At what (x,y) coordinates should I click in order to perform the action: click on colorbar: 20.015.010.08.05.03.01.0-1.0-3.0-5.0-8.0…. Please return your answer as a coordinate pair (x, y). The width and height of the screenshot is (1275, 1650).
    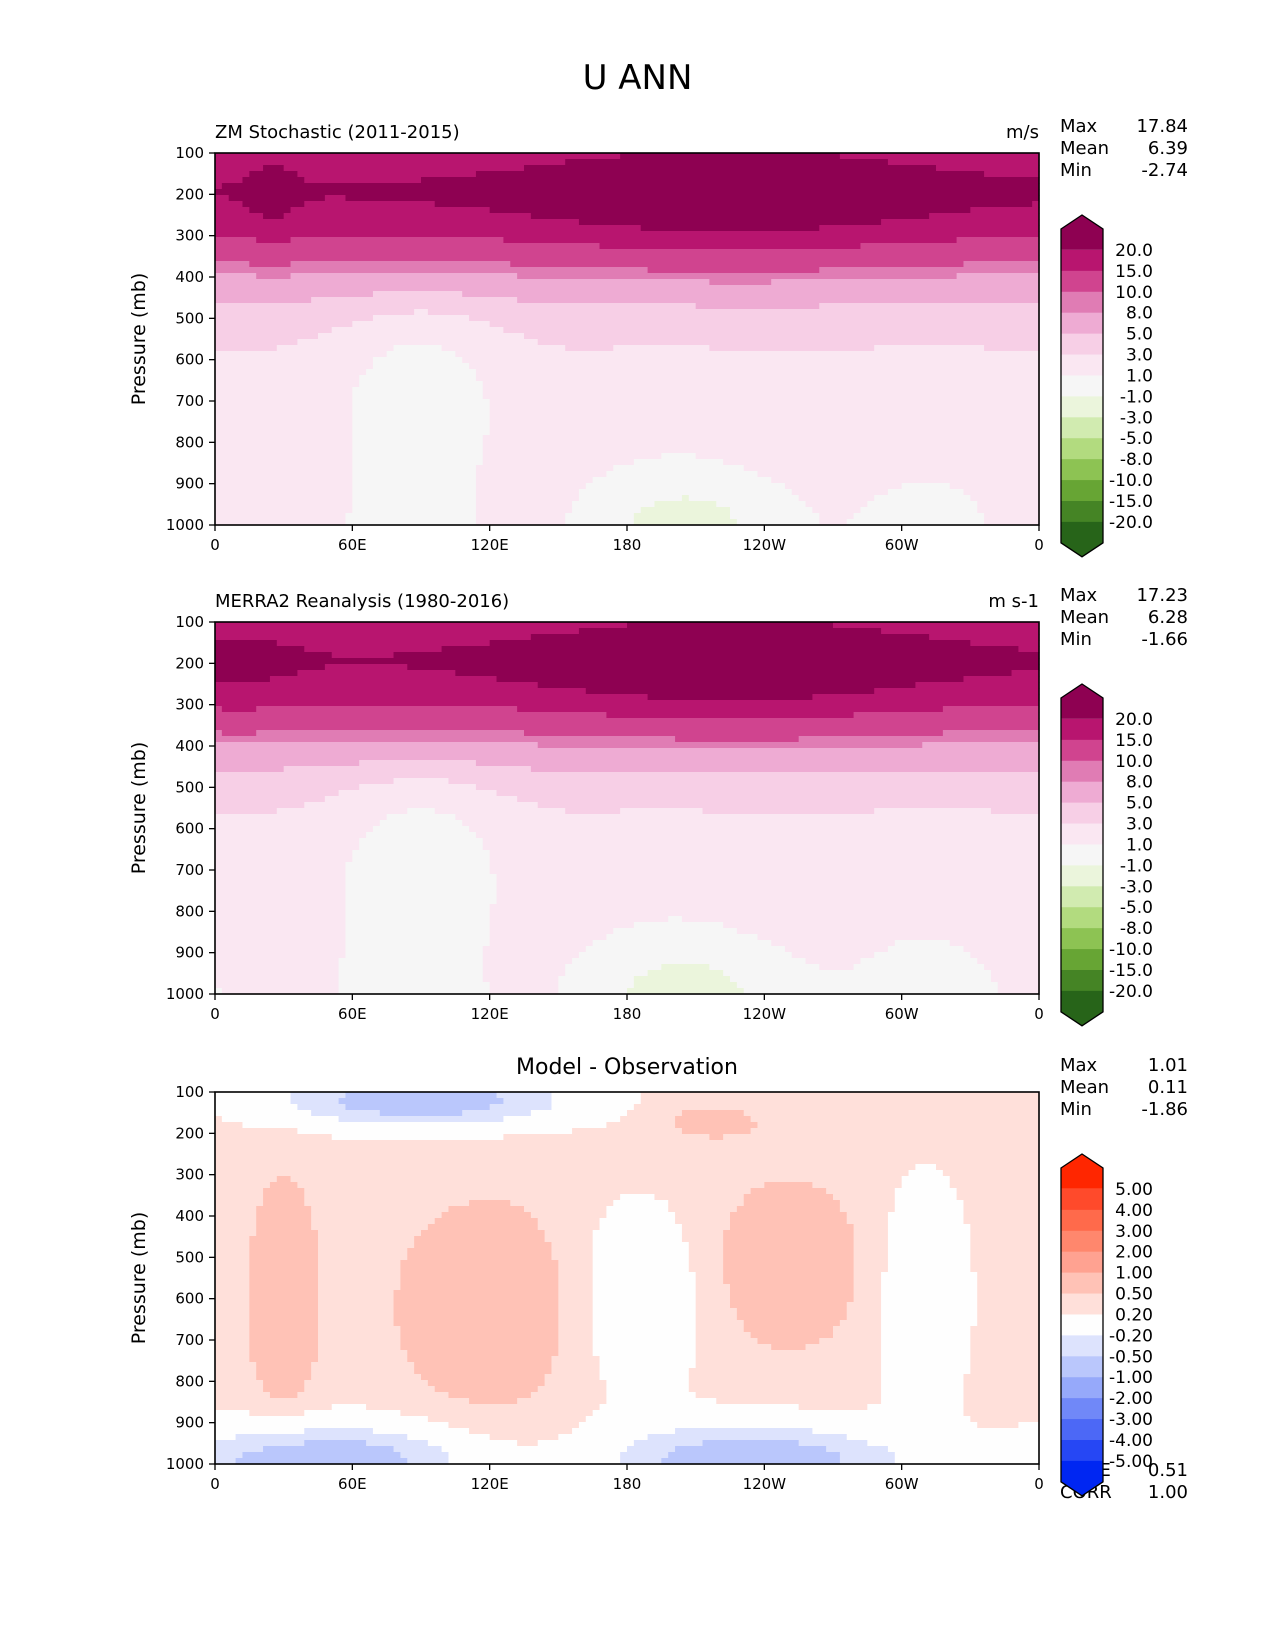
    Looking at the image, I should click on (1106, 855).